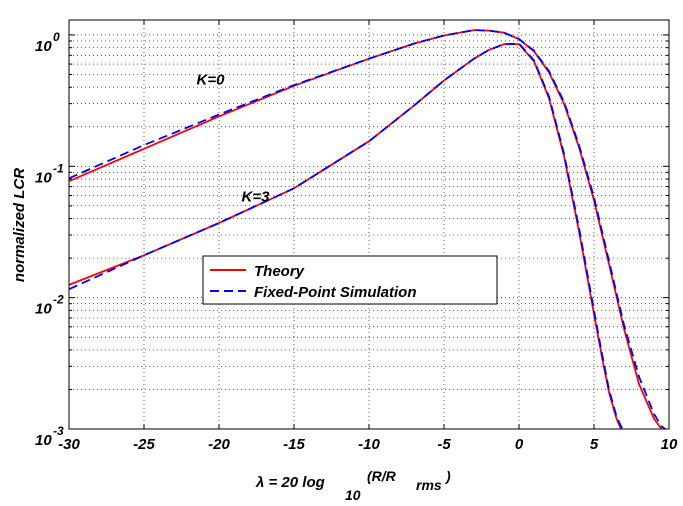  I want to click on x-tick-label: -15, so click(294, 444).